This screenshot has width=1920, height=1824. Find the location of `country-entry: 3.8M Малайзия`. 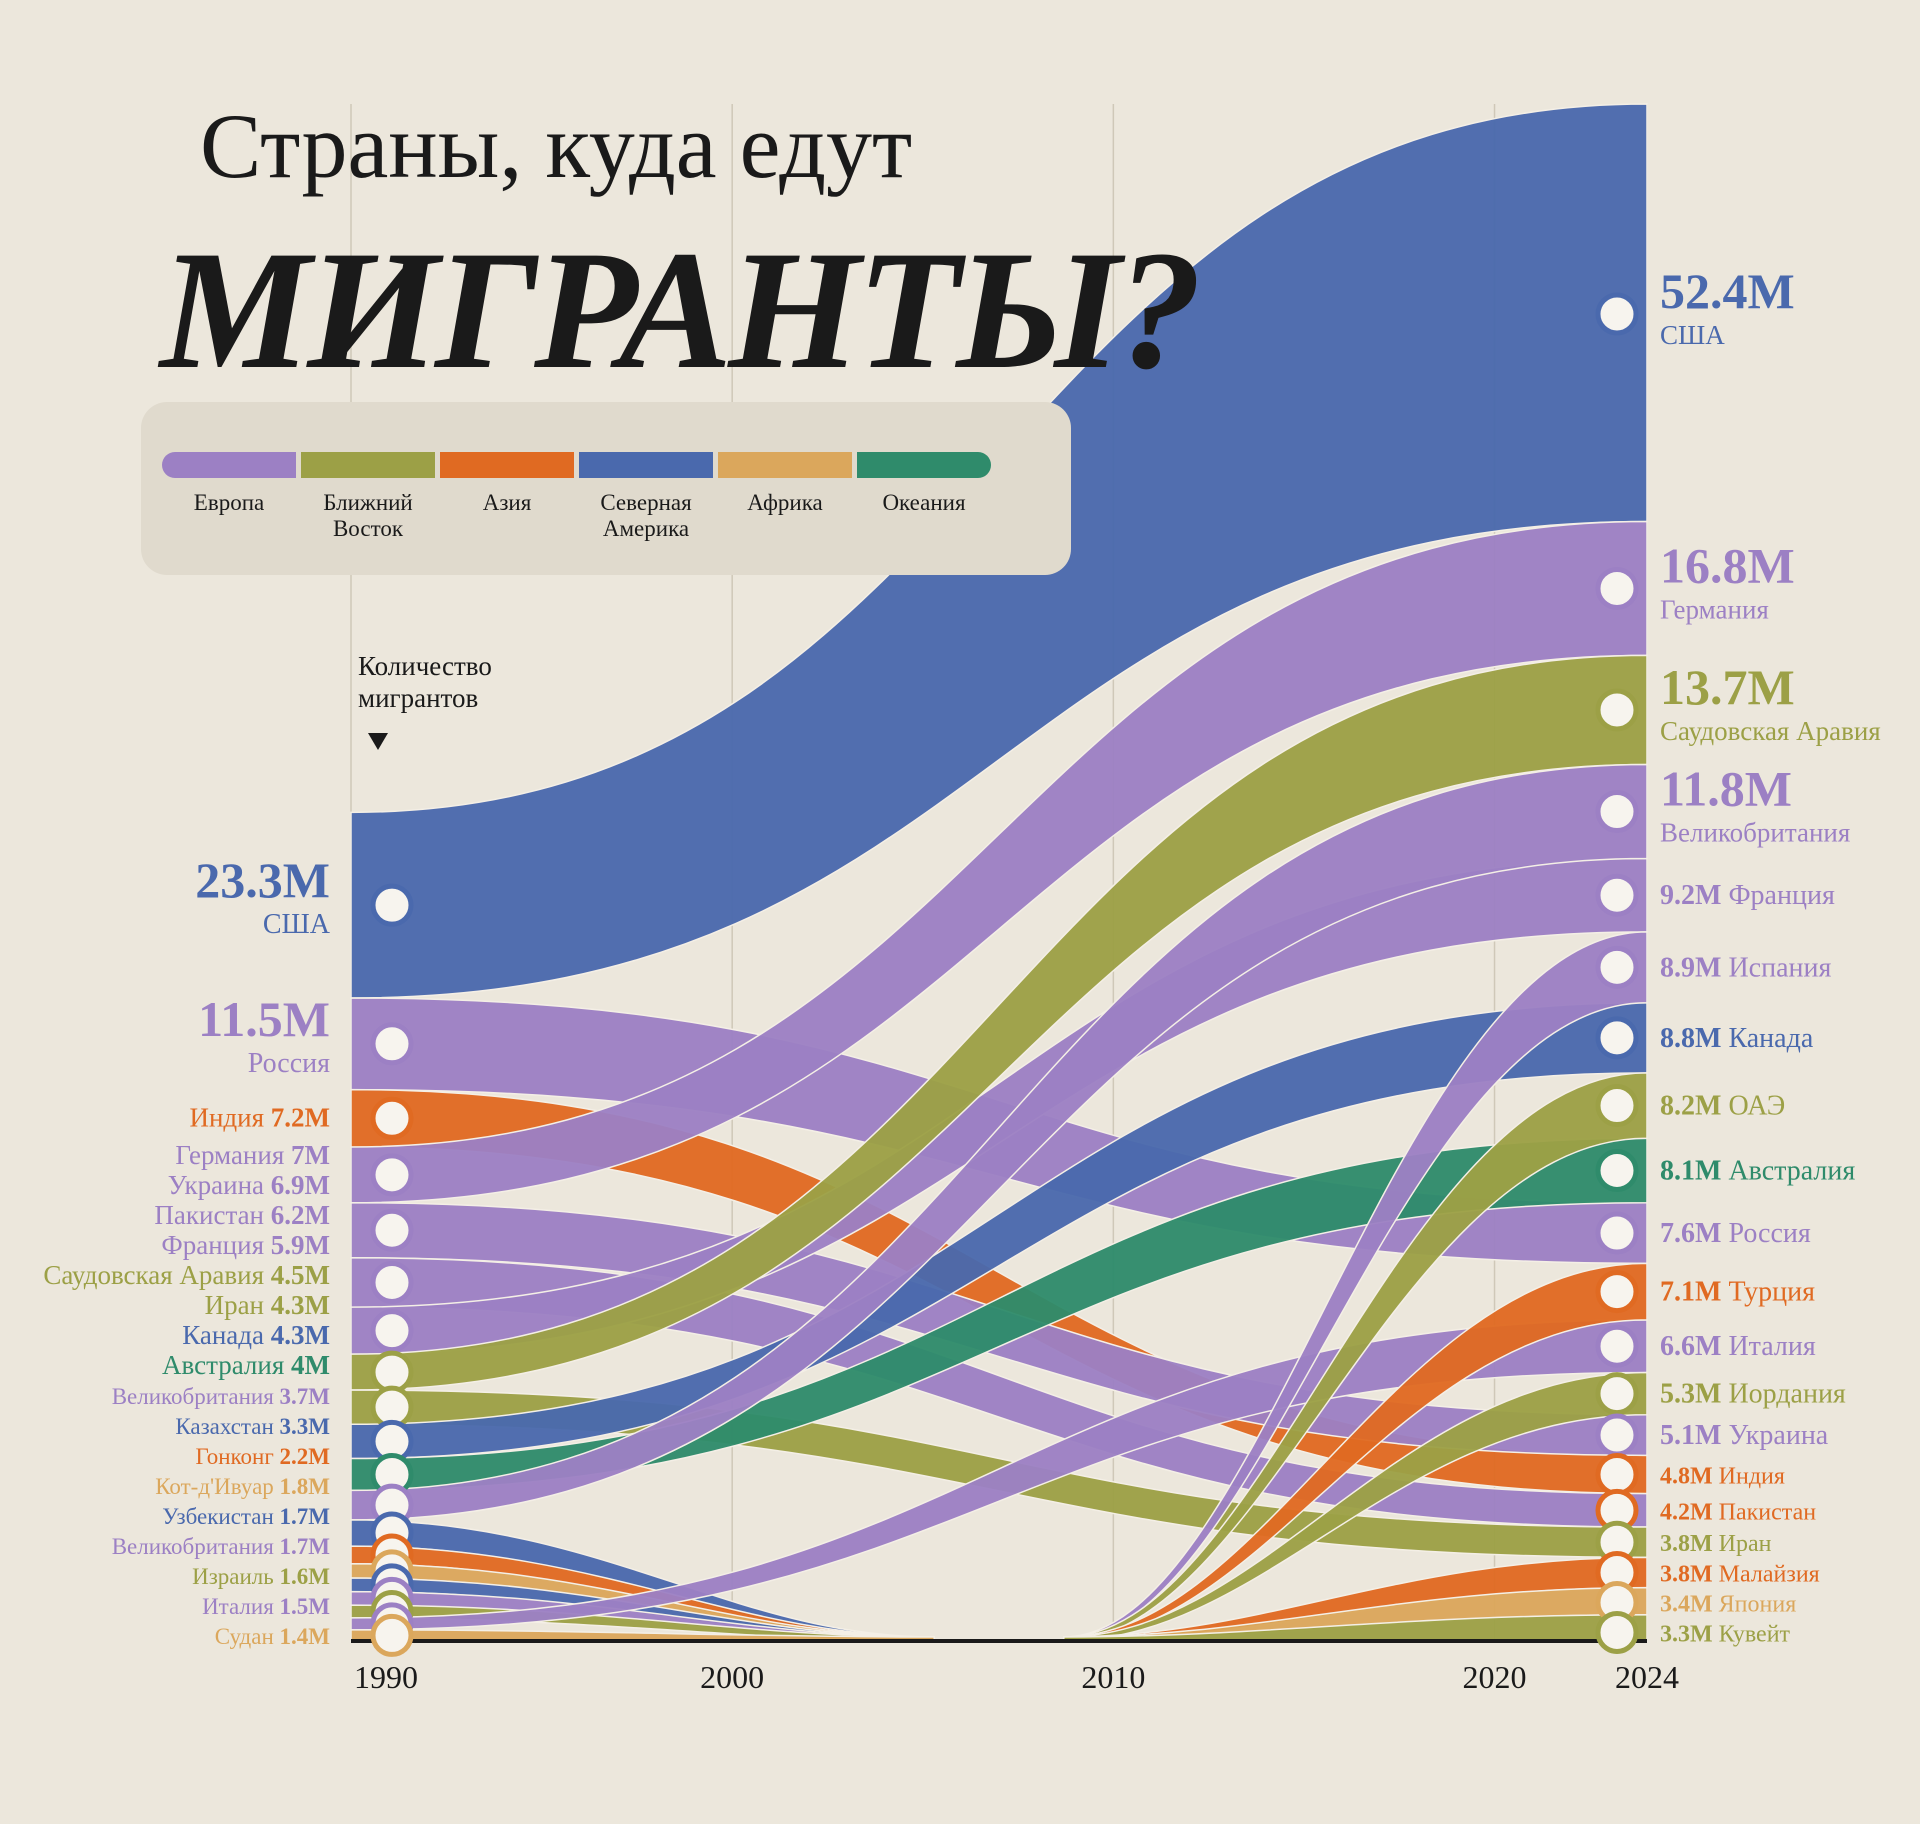

country-entry: 3.8M Малайзия is located at coordinates (1740, 1574).